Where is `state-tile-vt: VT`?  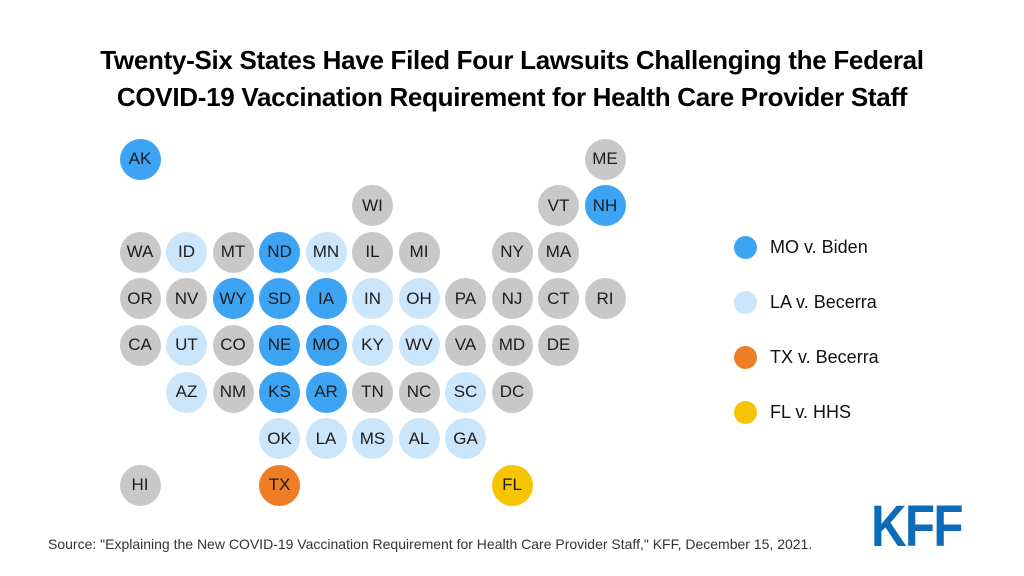 state-tile-vt: VT is located at coordinates (558, 206).